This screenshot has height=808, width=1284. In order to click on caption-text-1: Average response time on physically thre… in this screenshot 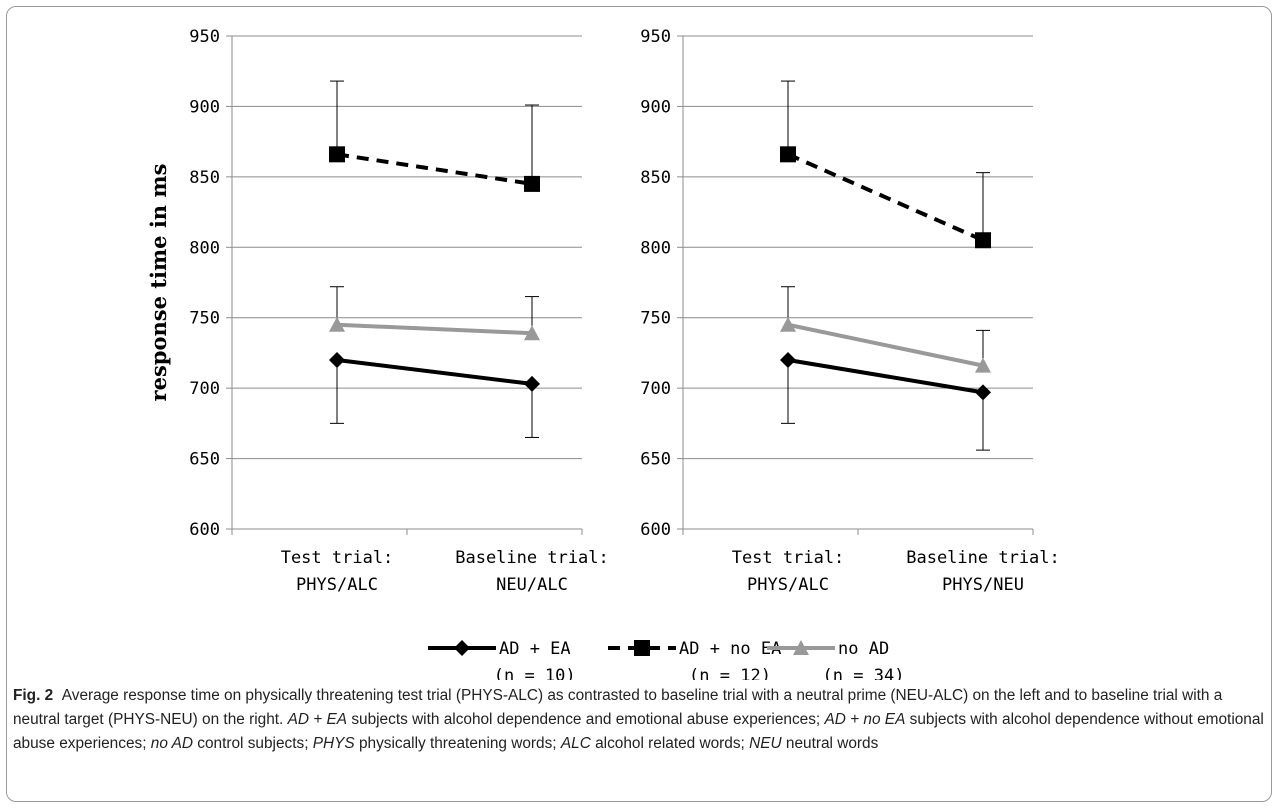, I will do `click(618, 707)`.